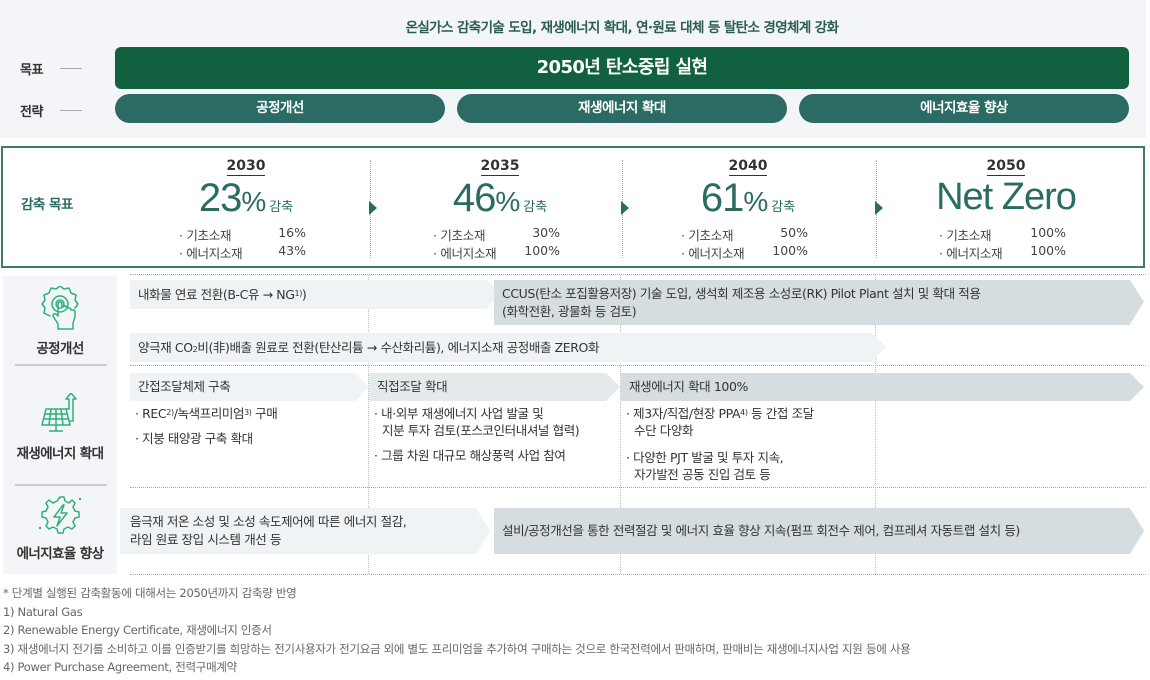  Describe the element at coordinates (246, 198) in the screenshot. I see `target-value: 23% 감축` at that location.